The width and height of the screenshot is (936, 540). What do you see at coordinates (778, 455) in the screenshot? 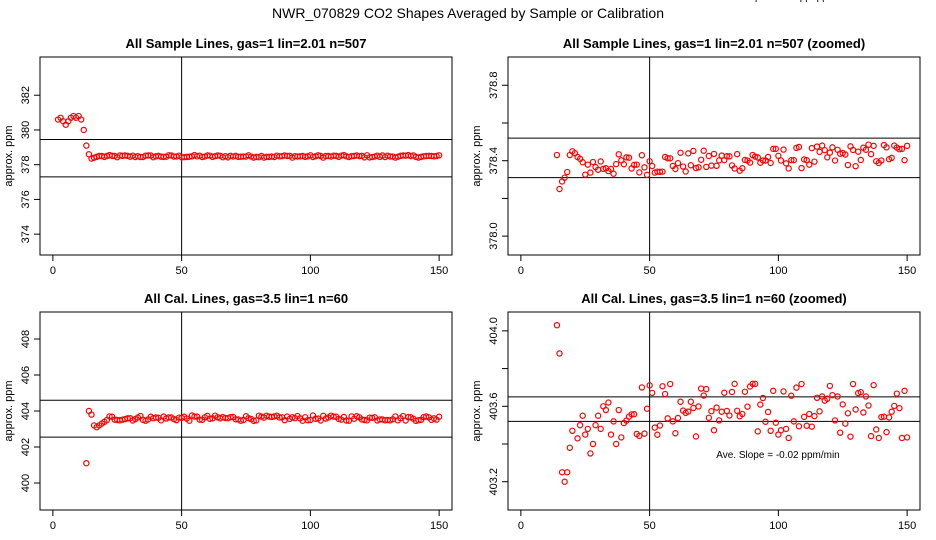
I see `annotation-text: Ave. Slope = -0.02 ppm/min` at bounding box center [778, 455].